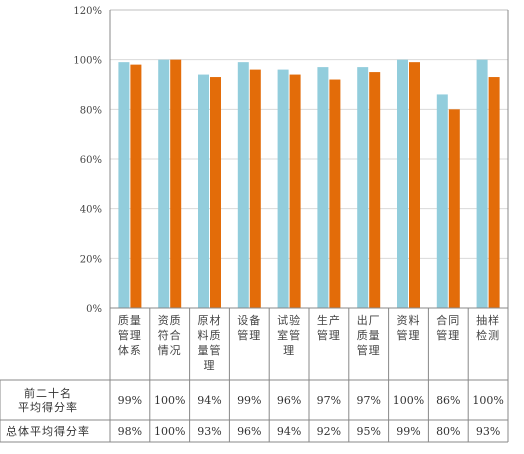 This screenshot has width=524, height=454. I want to click on x-category-label: 资质符合情况, so click(170, 335).